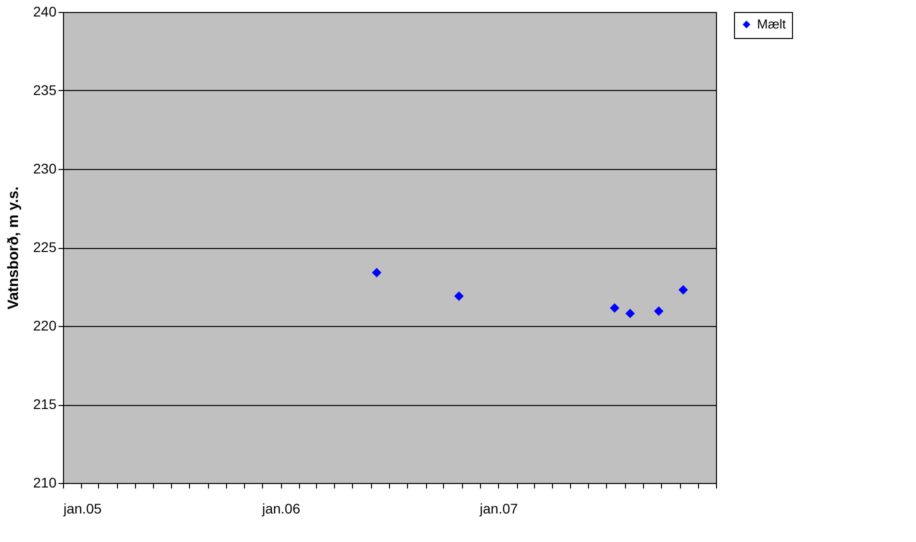 The height and width of the screenshot is (542, 916). I want to click on x-tick-label: jan.05, so click(82, 508).